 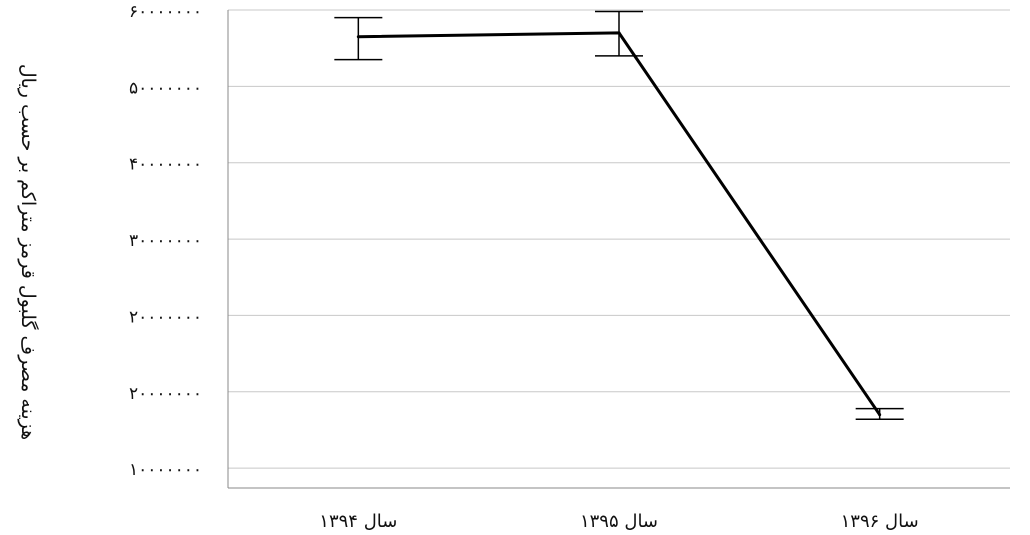 What do you see at coordinates (165, 470) in the screenshot?
I see `y-tick-label: ۱۰۰۰۰۰۰۰` at bounding box center [165, 470].